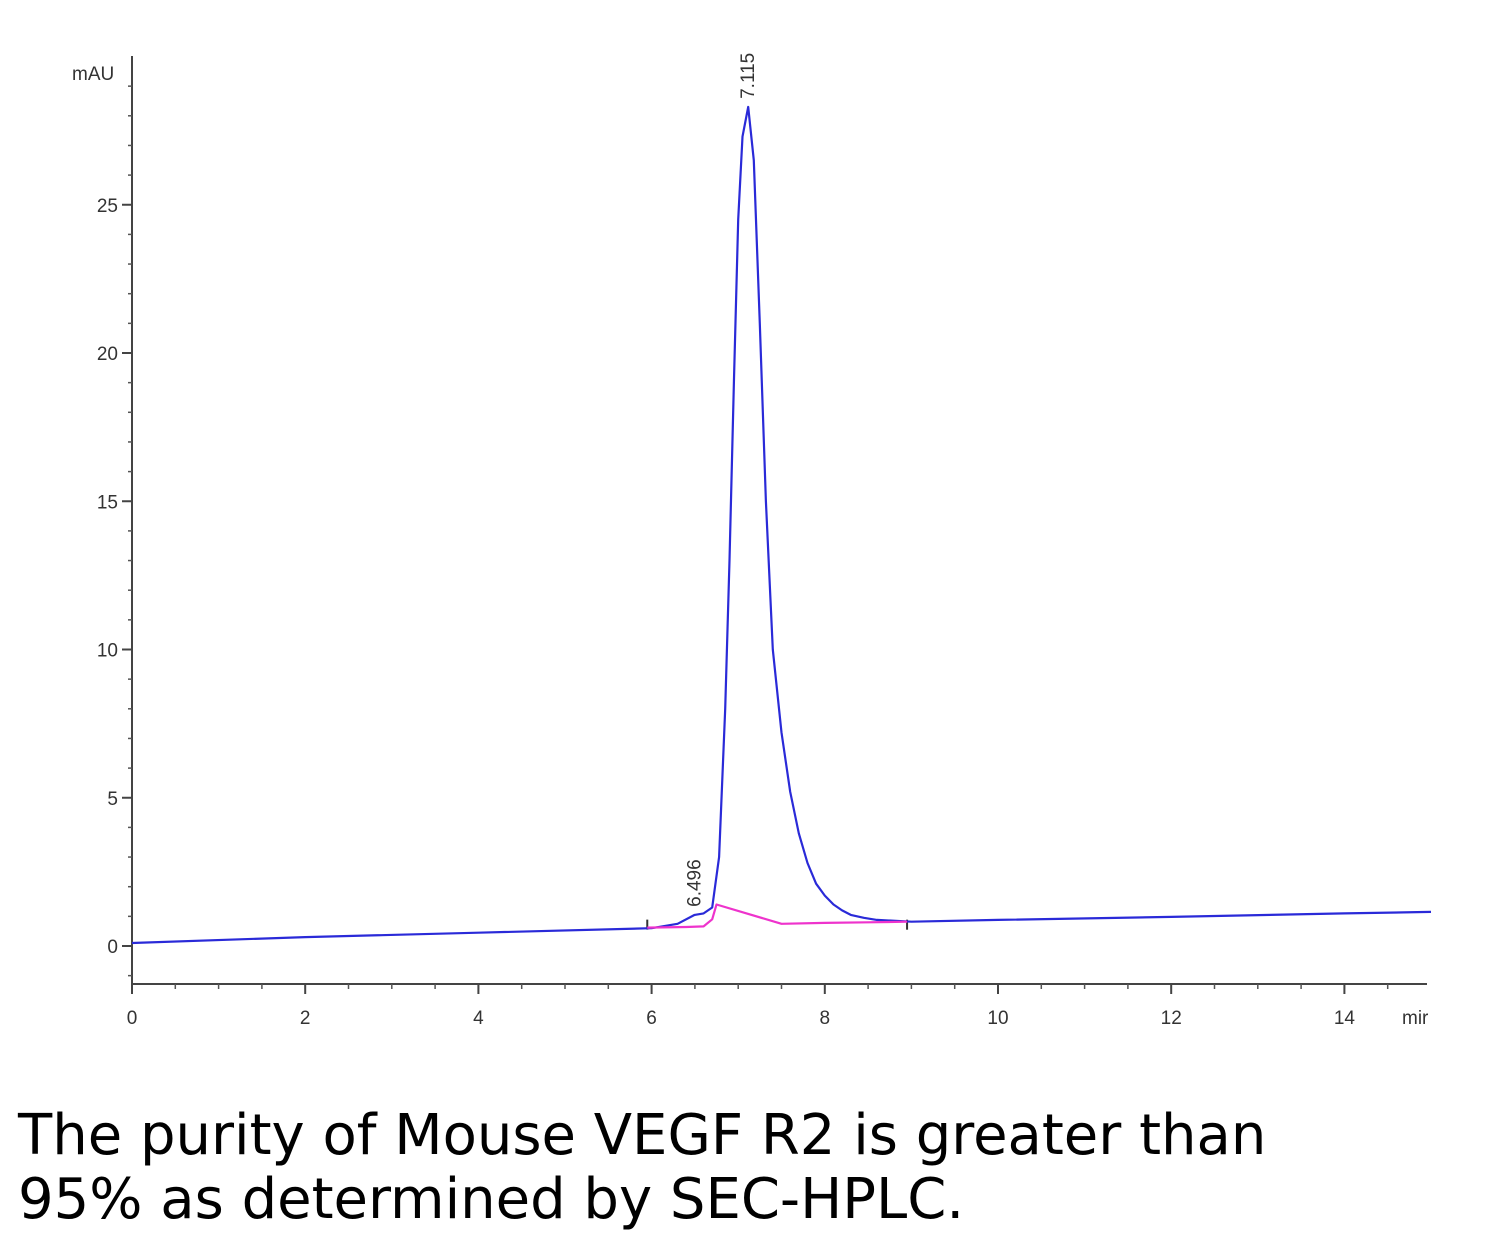 The image size is (1500, 1252). What do you see at coordinates (112, 799) in the screenshot?
I see `y-tick-label: 5` at bounding box center [112, 799].